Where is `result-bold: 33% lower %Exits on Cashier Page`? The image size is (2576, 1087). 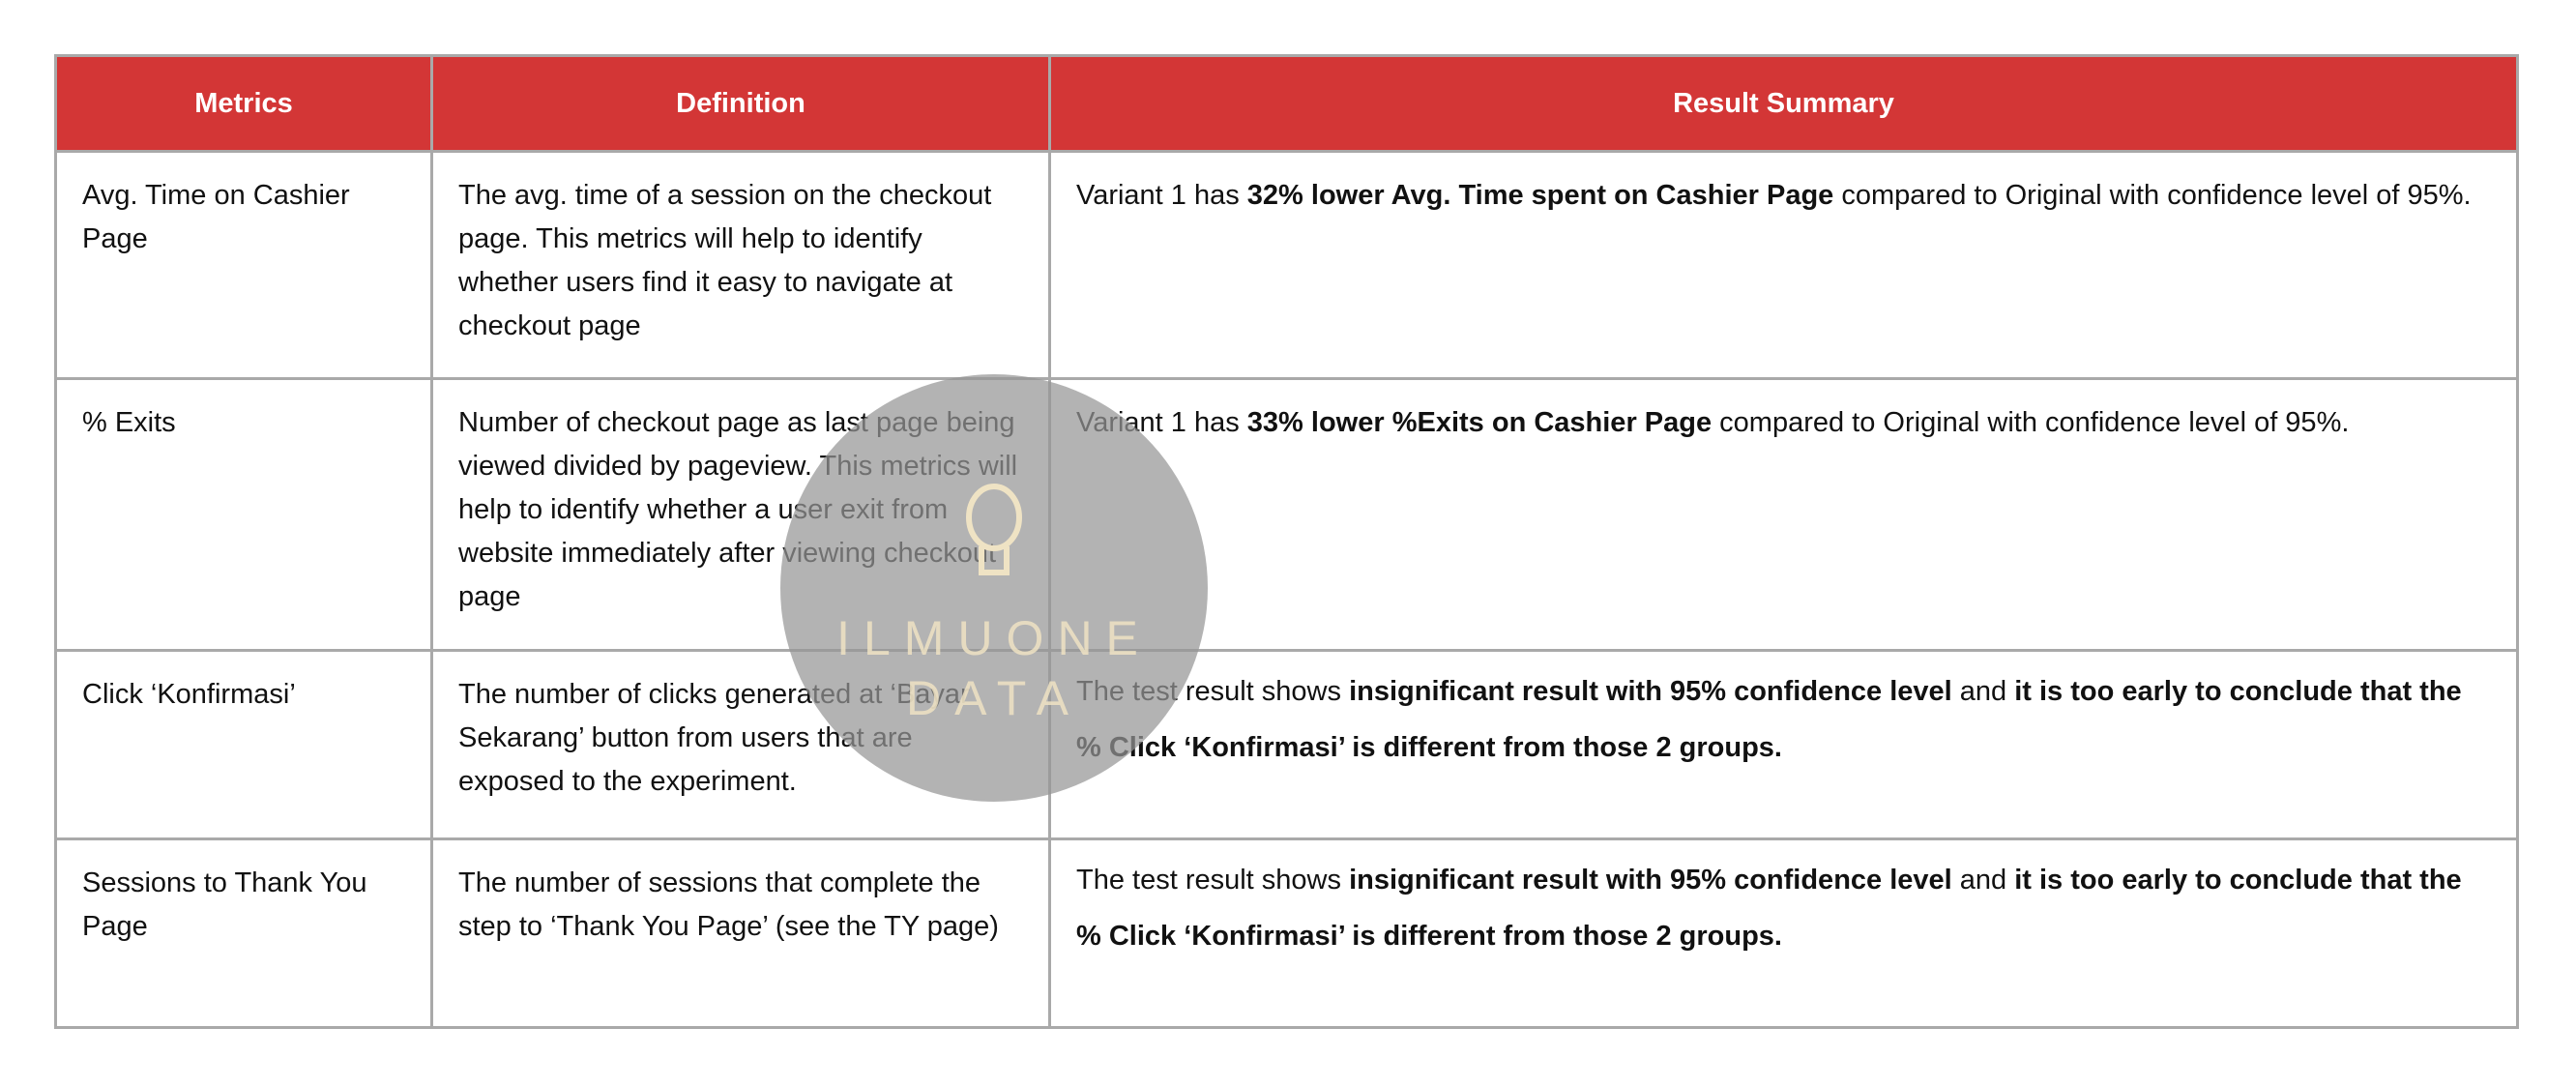 result-bold: 33% lower %Exits on Cashier Page is located at coordinates (1479, 422).